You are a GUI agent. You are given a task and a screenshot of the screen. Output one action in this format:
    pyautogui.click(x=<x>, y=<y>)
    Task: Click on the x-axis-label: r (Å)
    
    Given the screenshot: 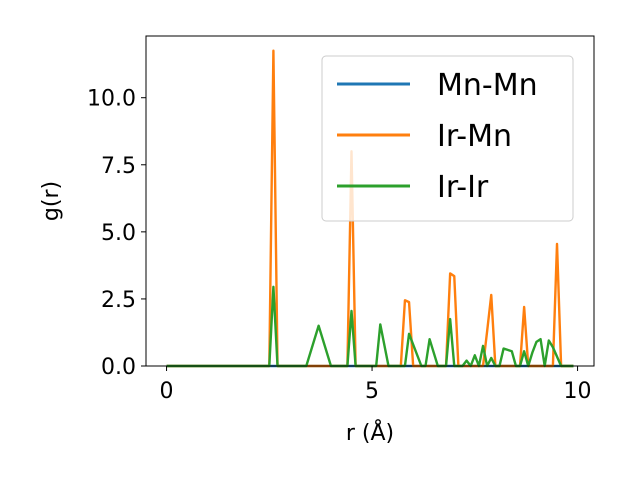 What is the action you would take?
    pyautogui.click(x=370, y=432)
    